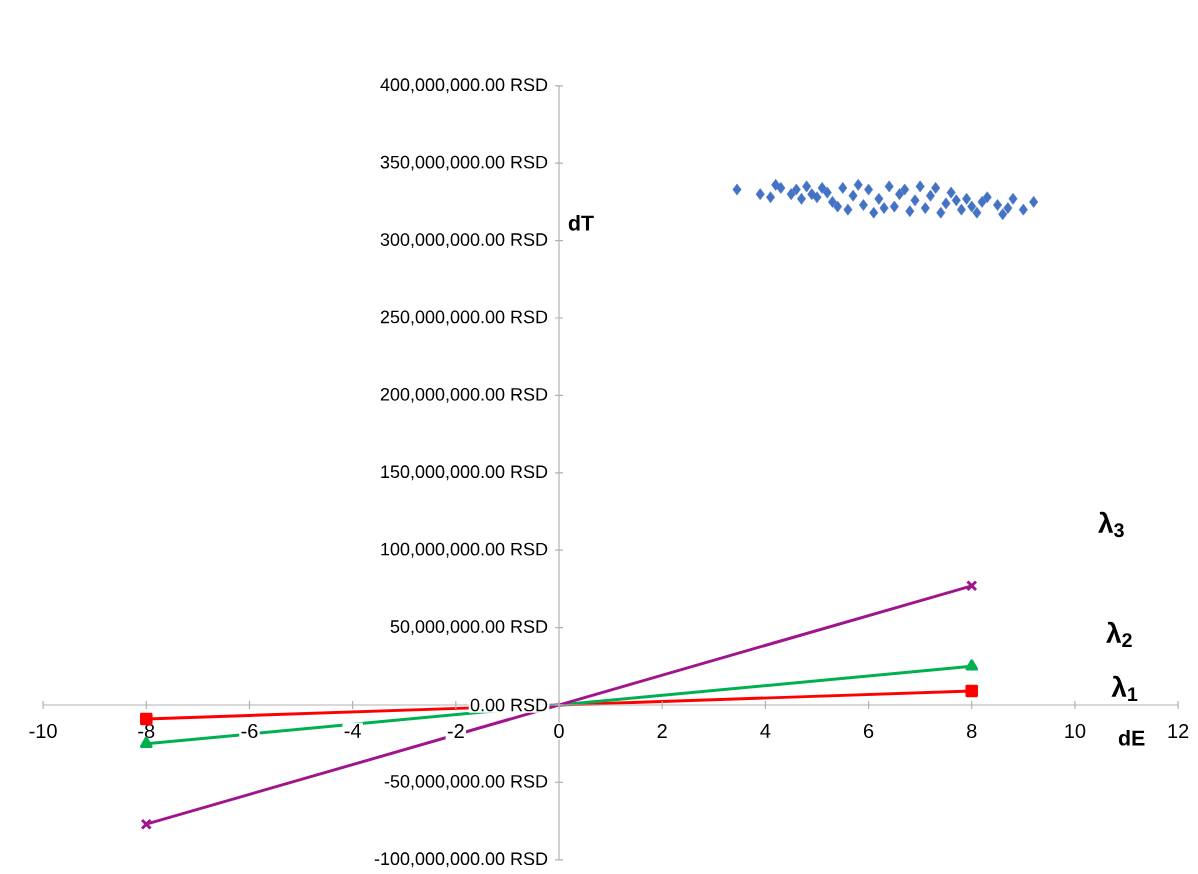  I want to click on x-tick-label: -10, so click(43, 731).